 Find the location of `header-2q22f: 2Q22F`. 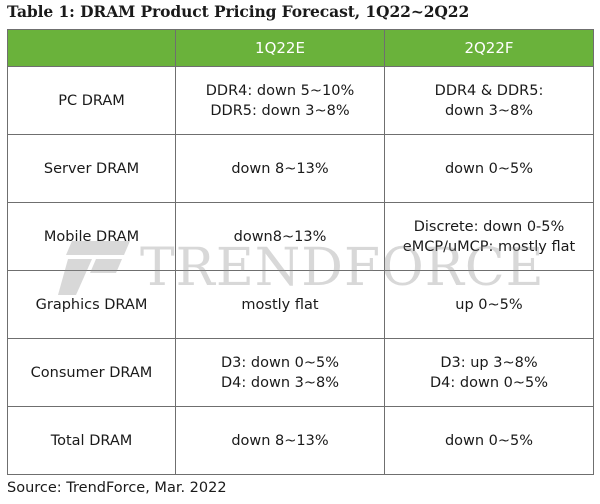

header-2q22f: 2Q22F is located at coordinates (489, 48).